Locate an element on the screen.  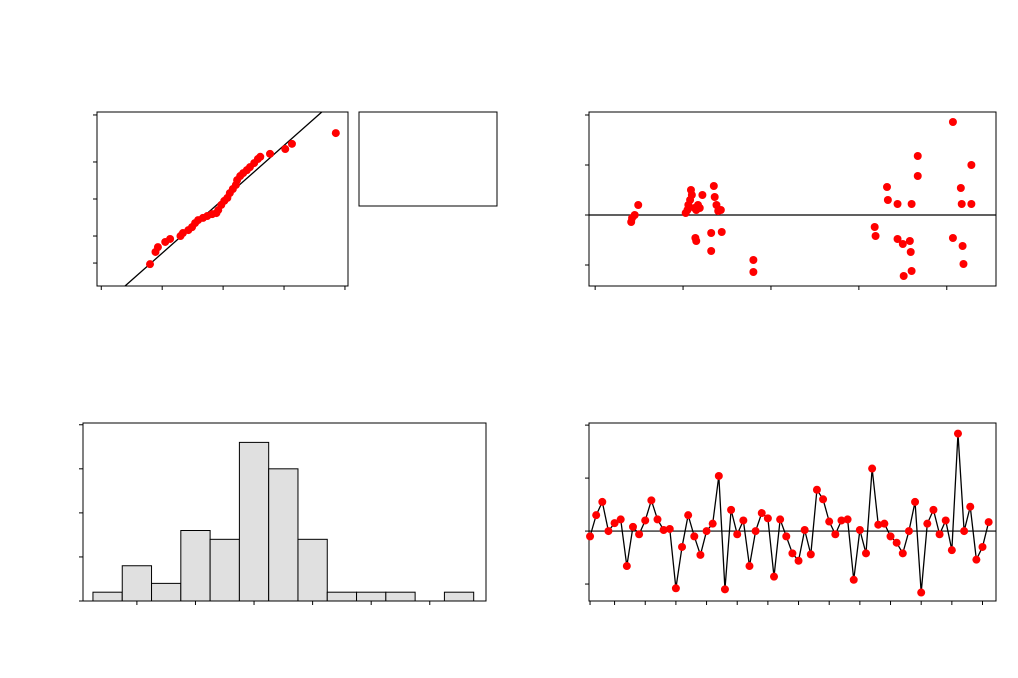
plot-frame is located at coordinates (792, 512).